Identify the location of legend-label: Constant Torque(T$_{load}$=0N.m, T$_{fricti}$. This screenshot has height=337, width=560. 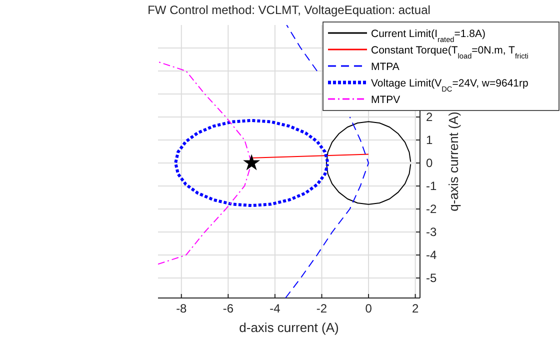
(450, 52).